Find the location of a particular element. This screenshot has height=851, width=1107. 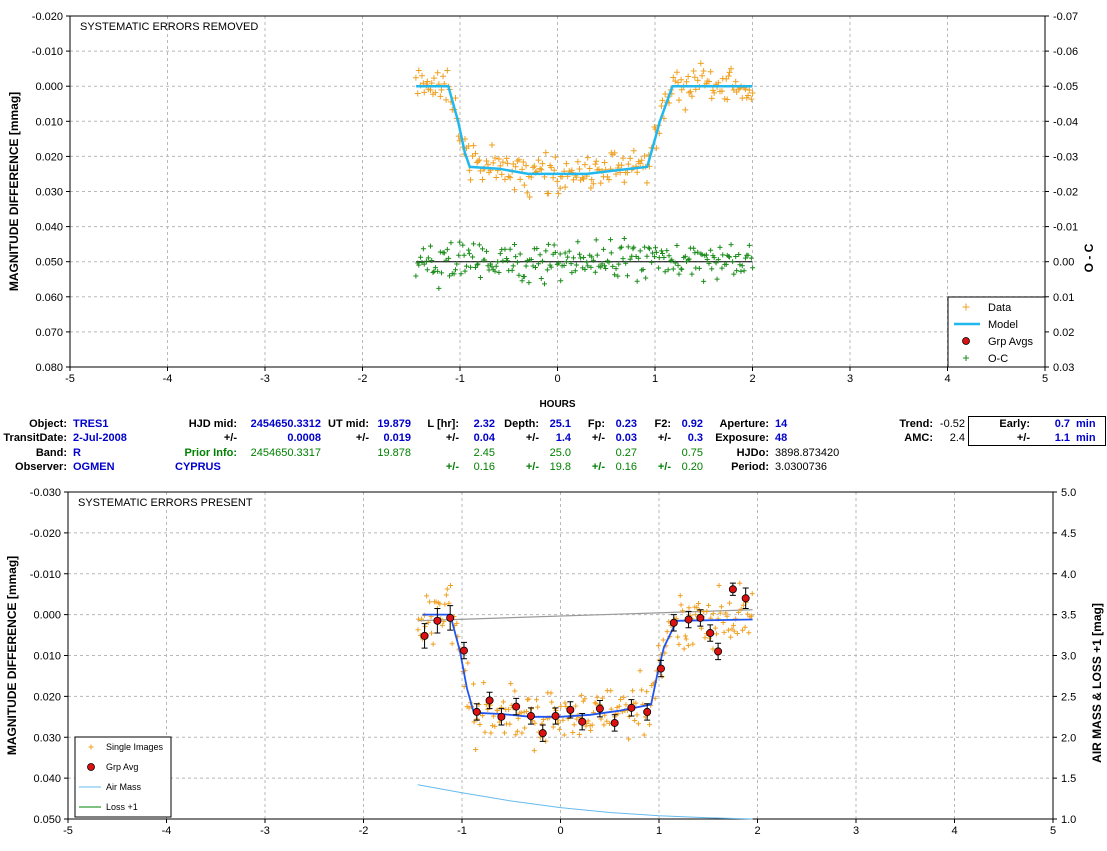

location-value: CYPRUS is located at coordinates (198, 467).